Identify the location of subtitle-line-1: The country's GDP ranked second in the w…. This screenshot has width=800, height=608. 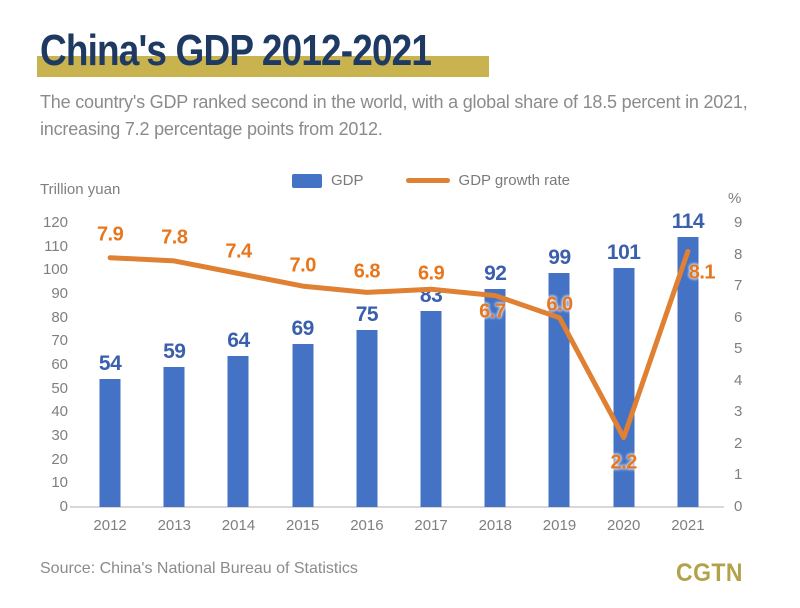
(394, 102).